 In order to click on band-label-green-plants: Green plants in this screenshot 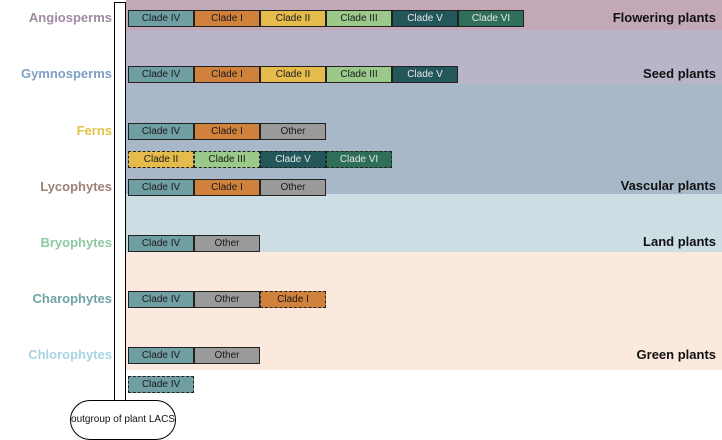, I will do `click(676, 354)`.